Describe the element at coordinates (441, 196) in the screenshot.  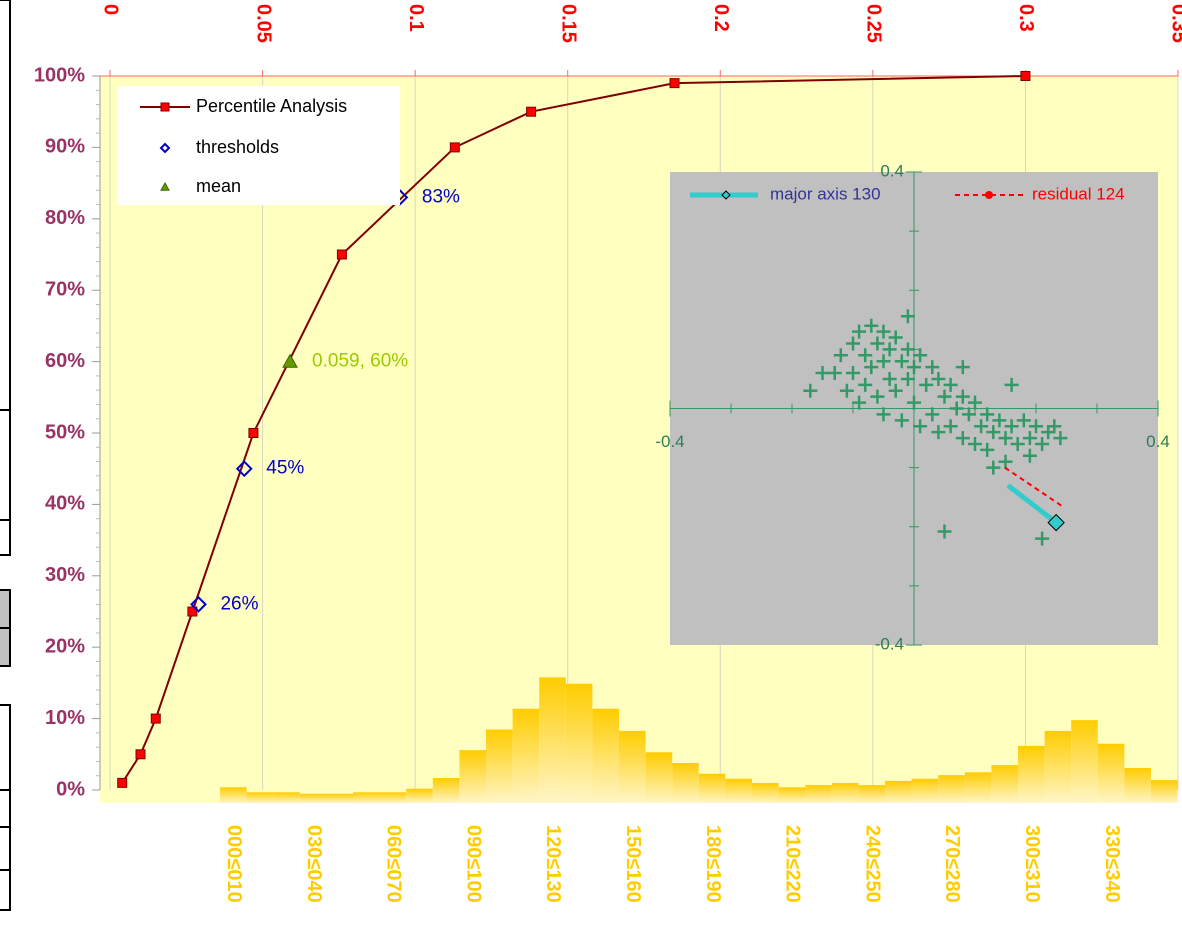
I see `value-label: 83%` at that location.